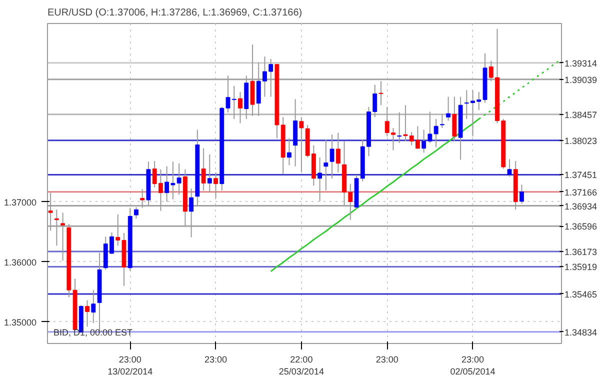 This screenshot has height=379, width=600. Describe the element at coordinates (20, 202) in the screenshot. I see `y-tick-label: 1.37000` at that location.